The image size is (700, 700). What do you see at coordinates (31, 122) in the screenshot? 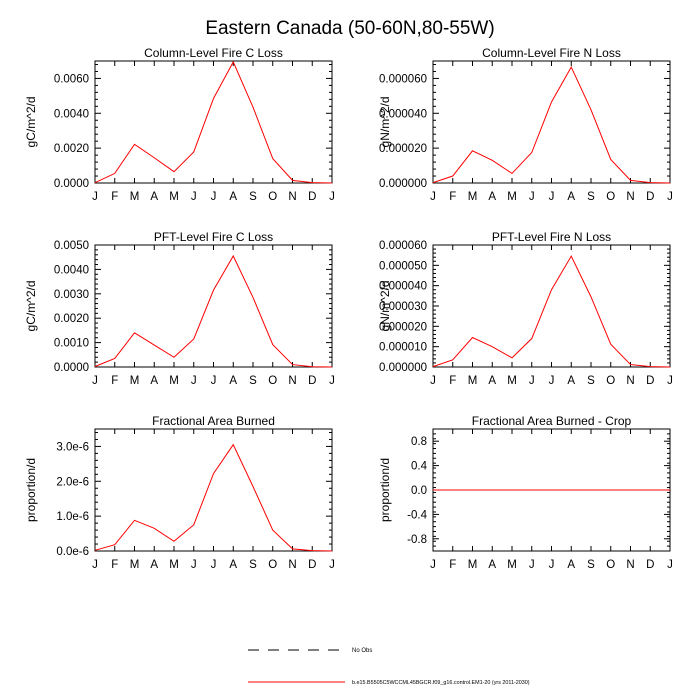
I see `y-axis-label: gC/m^2/d` at bounding box center [31, 122].